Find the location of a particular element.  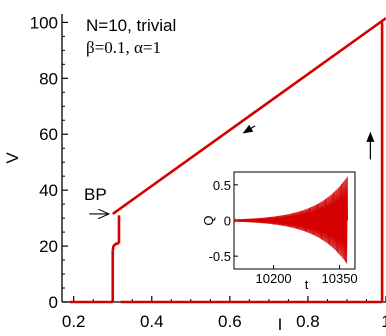

y-tick-label: 80 is located at coordinates (48, 78).